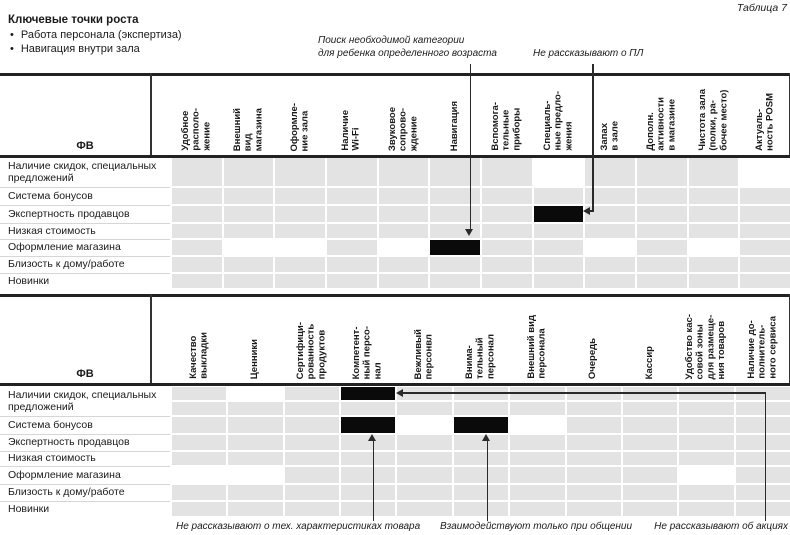  What do you see at coordinates (85, 443) in the screenshot?
I see `row-label: Экспертность продавцов` at bounding box center [85, 443].